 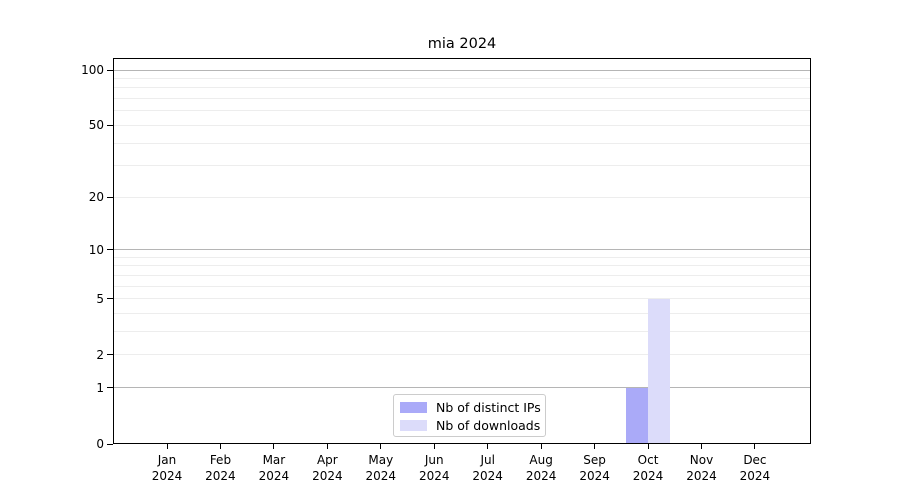 I want to click on y-tick-label: 2, so click(x=100, y=354).